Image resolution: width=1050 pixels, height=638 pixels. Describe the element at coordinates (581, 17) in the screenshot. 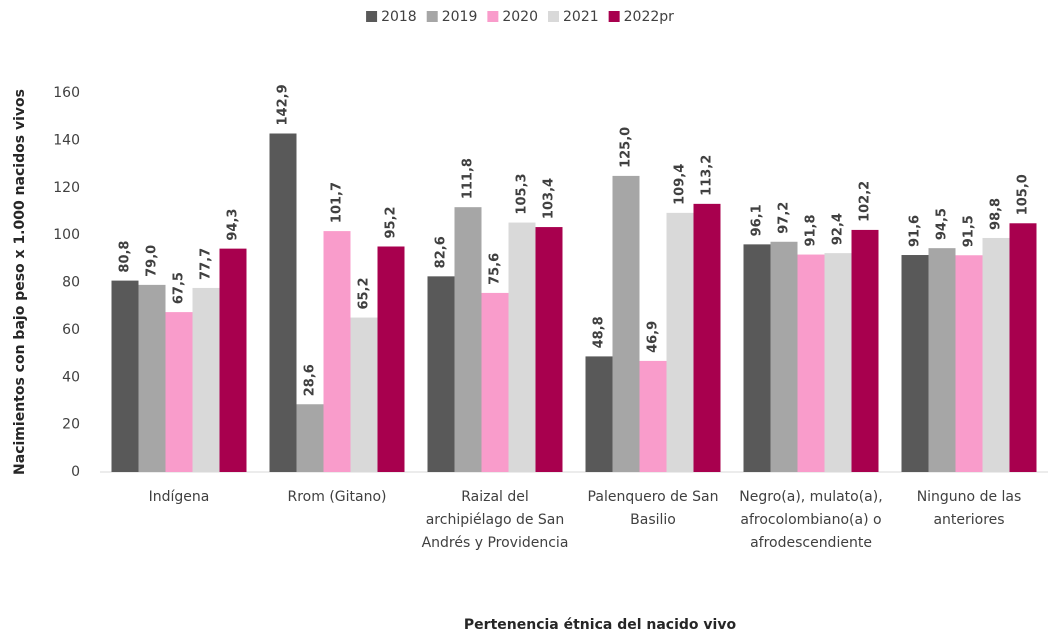

I see `legend-label: 2021` at that location.